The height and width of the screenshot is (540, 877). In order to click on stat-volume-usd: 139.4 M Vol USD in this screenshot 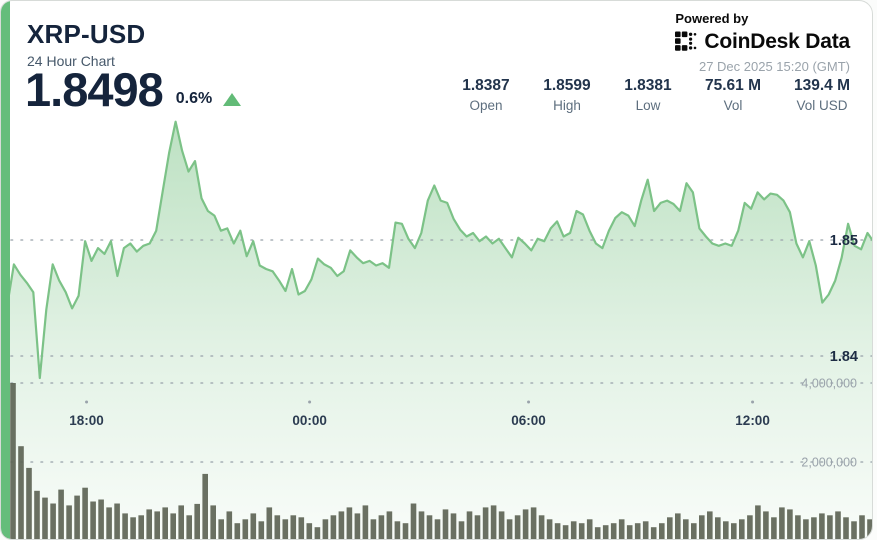, I will do `click(822, 95)`.